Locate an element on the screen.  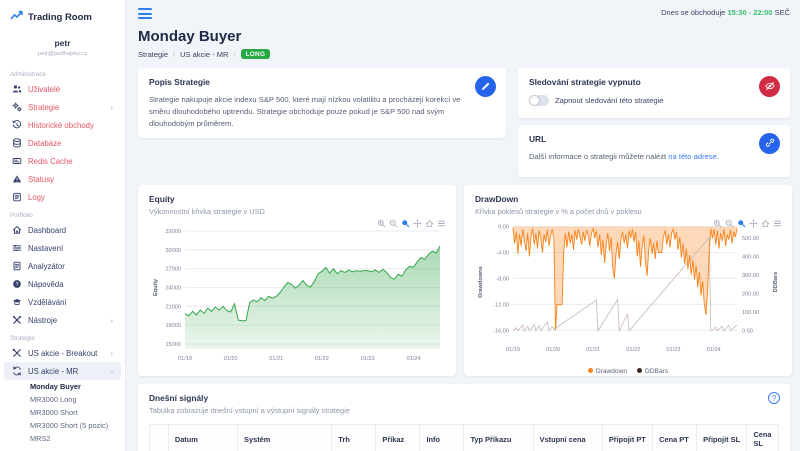
sidebar-item-datab-ze: Databáze is located at coordinates (62, 143).